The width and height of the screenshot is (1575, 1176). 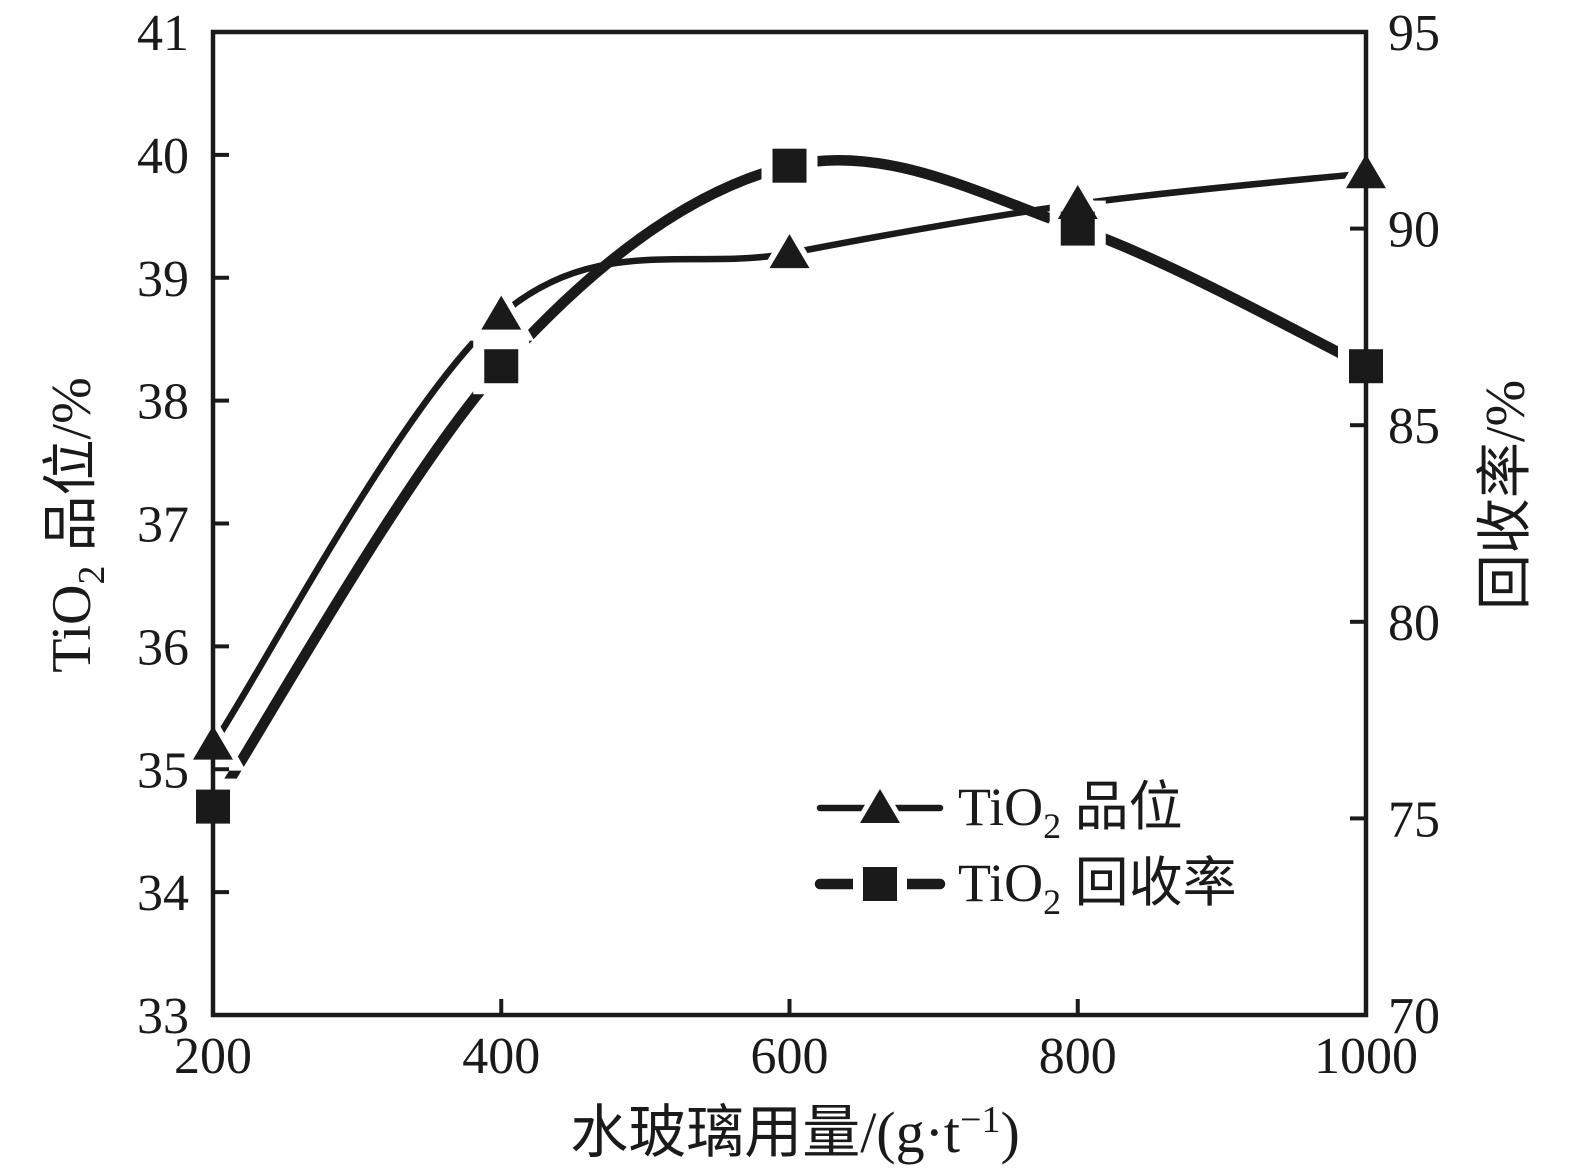 What do you see at coordinates (163, 156) in the screenshot?
I see `y-left-tick-label: 40` at bounding box center [163, 156].